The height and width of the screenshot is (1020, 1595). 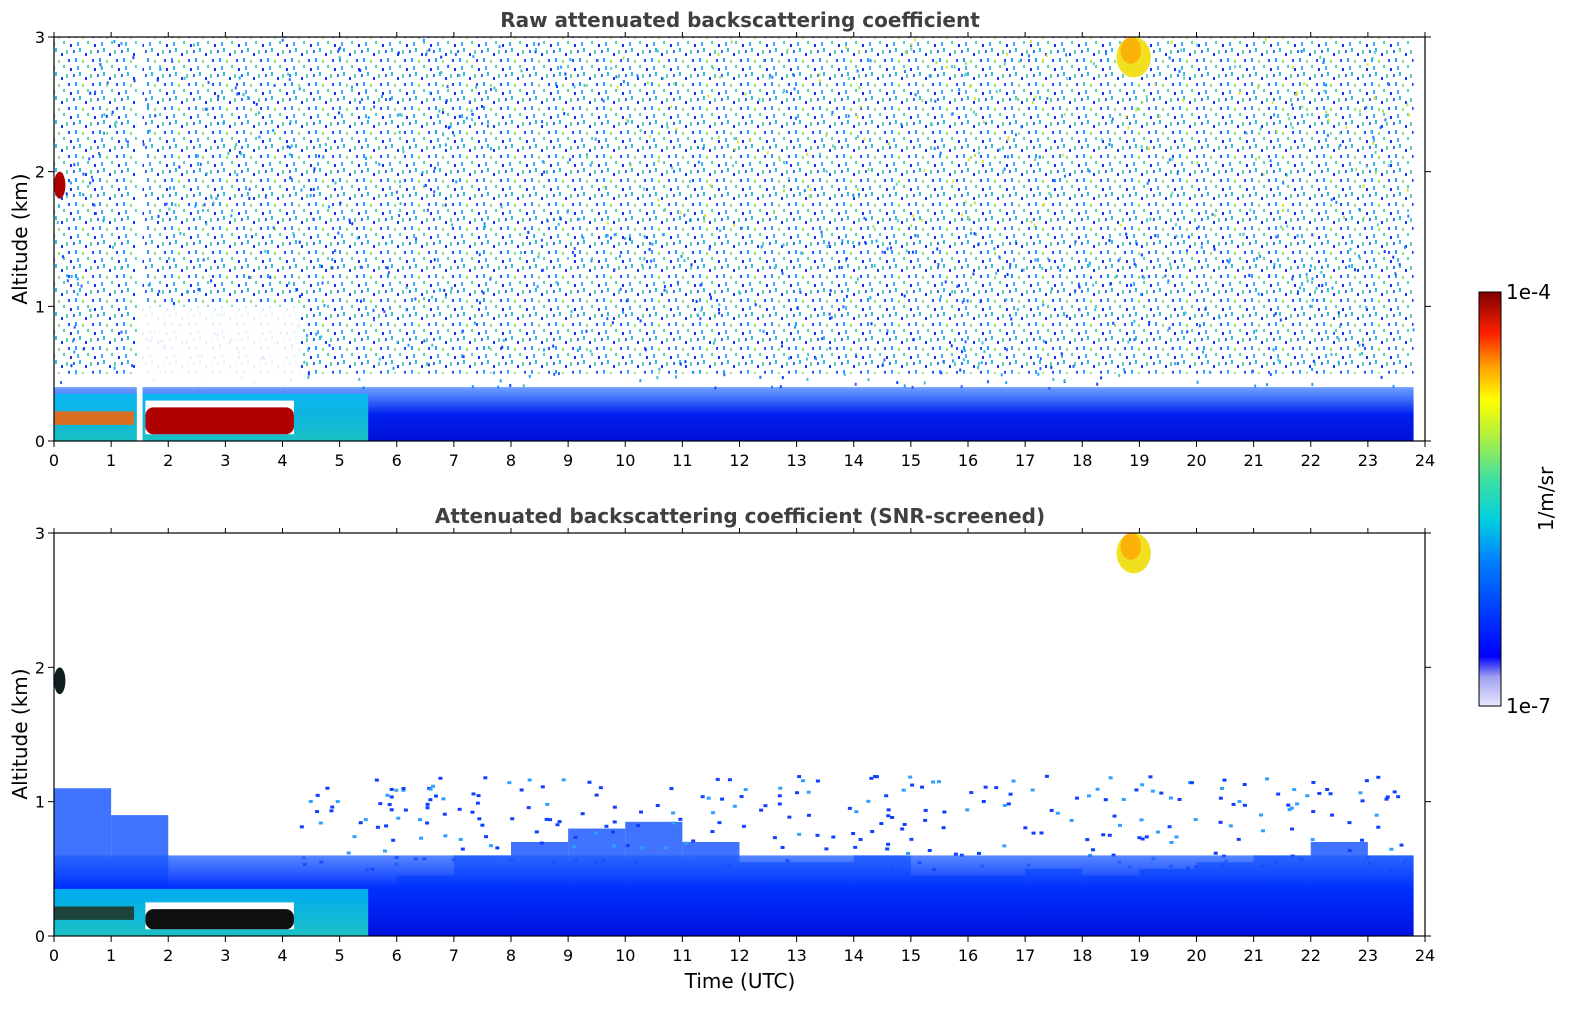 I want to click on x-tick-label: 9, so click(x=568, y=955).